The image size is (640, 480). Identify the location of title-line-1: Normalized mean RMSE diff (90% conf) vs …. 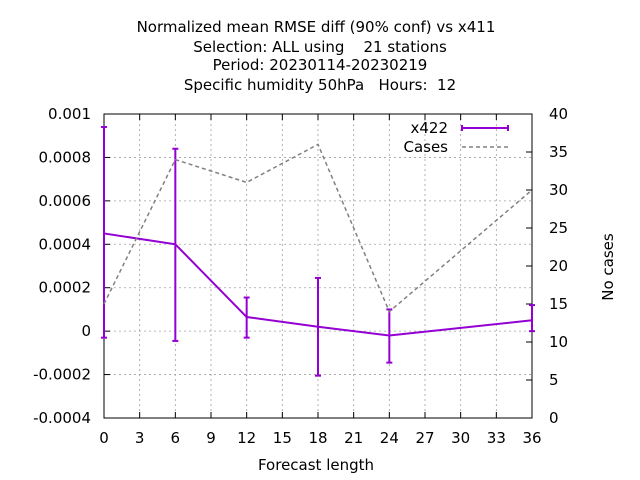
(316, 27).